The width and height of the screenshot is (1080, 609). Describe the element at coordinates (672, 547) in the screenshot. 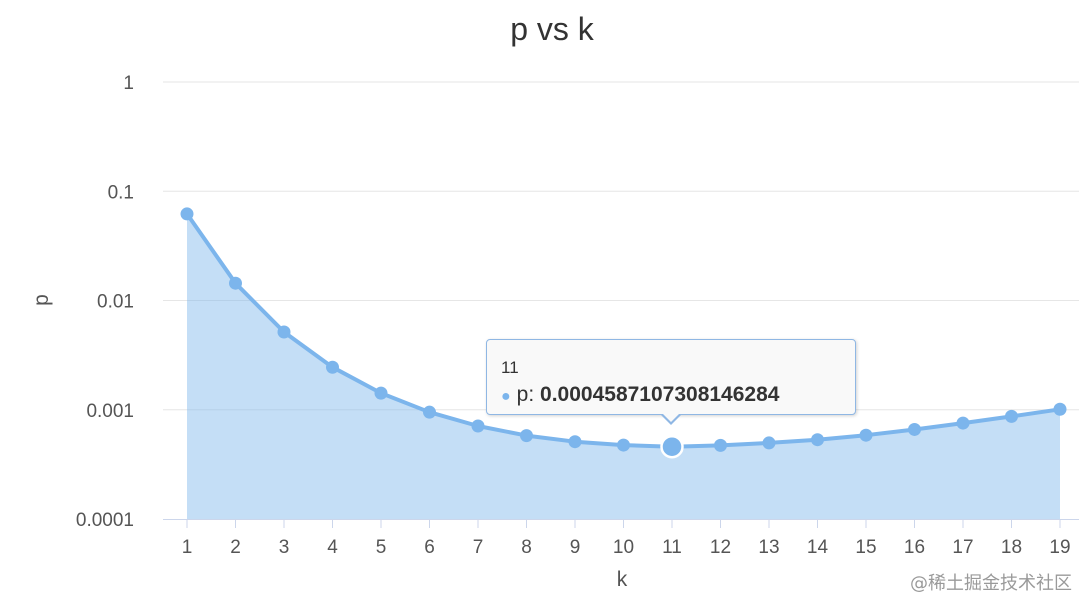

I see `x-tick-label: 11` at that location.